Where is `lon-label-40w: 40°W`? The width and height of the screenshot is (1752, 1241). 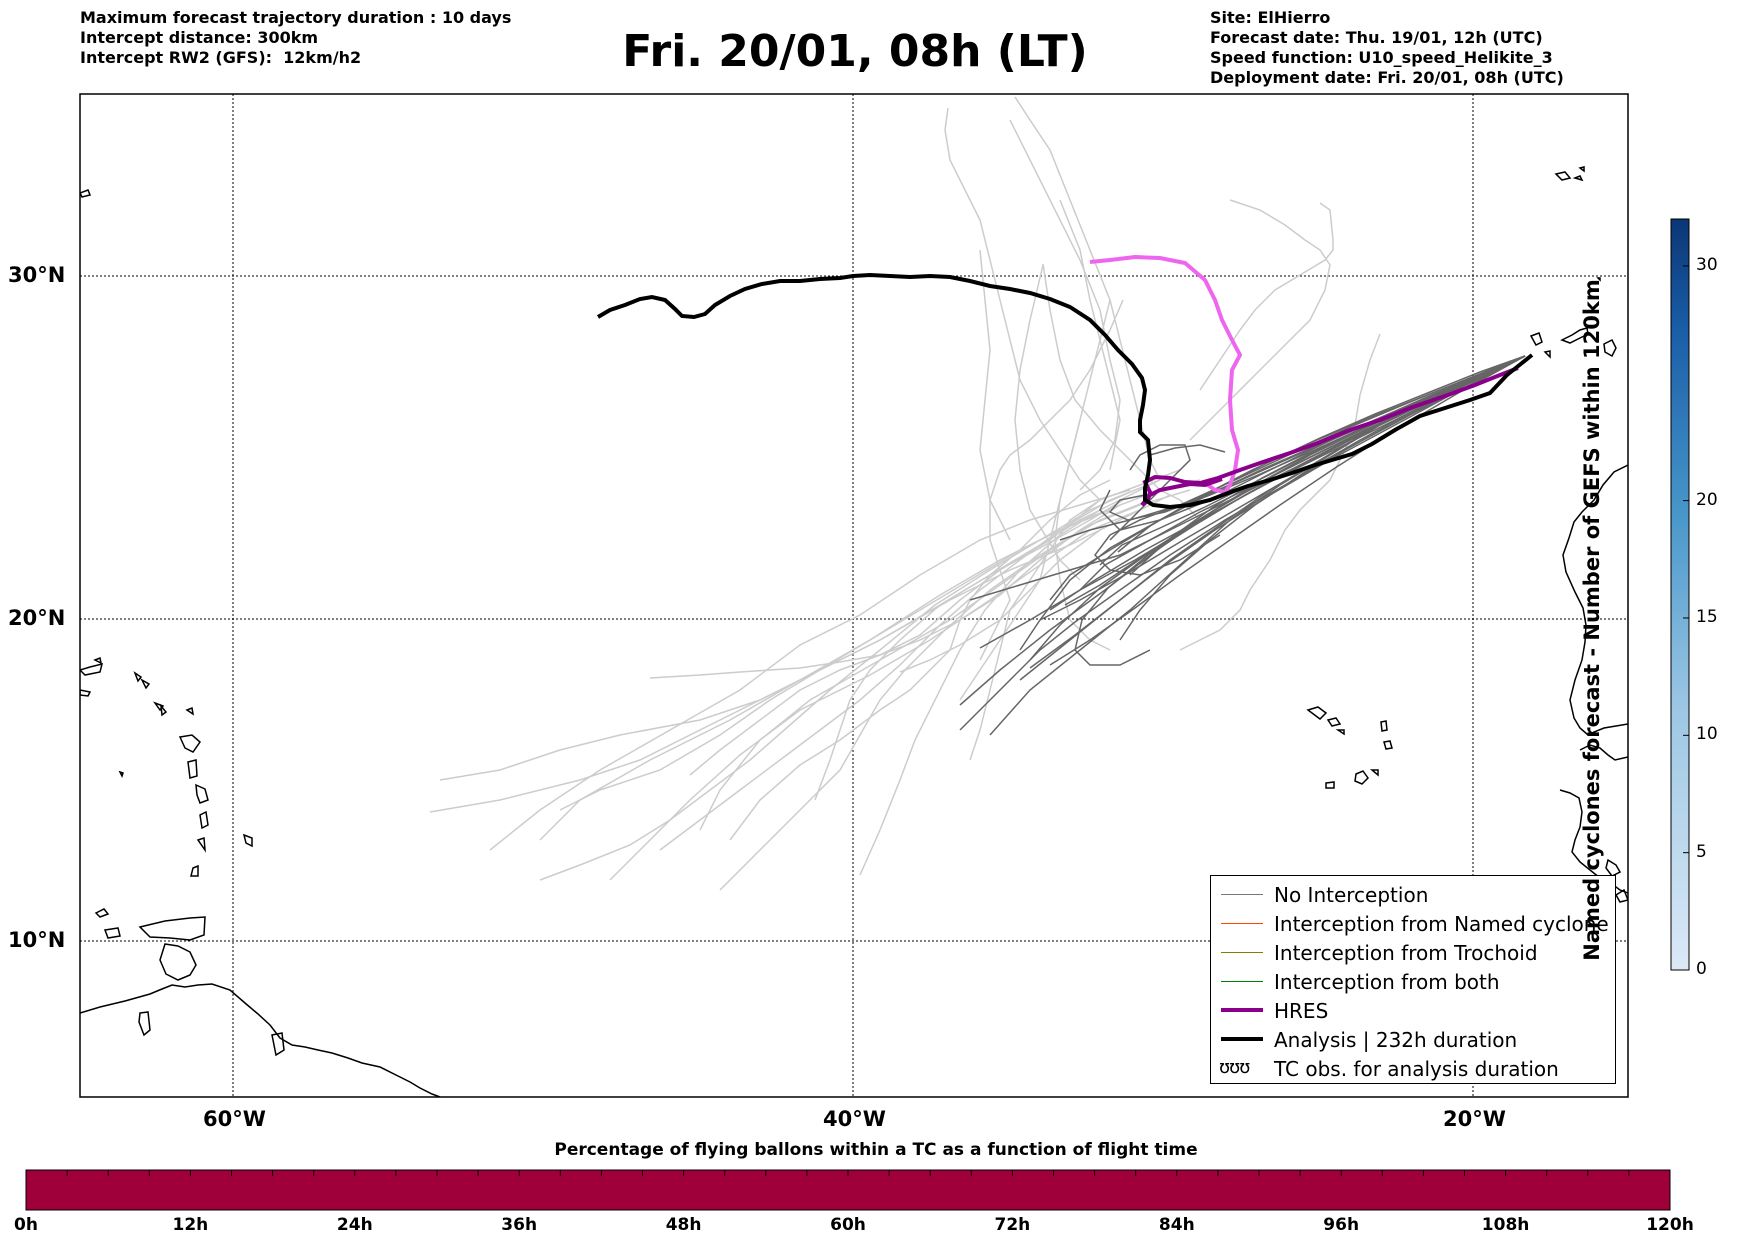 lon-label-40w: 40°W is located at coordinates (854, 1119).